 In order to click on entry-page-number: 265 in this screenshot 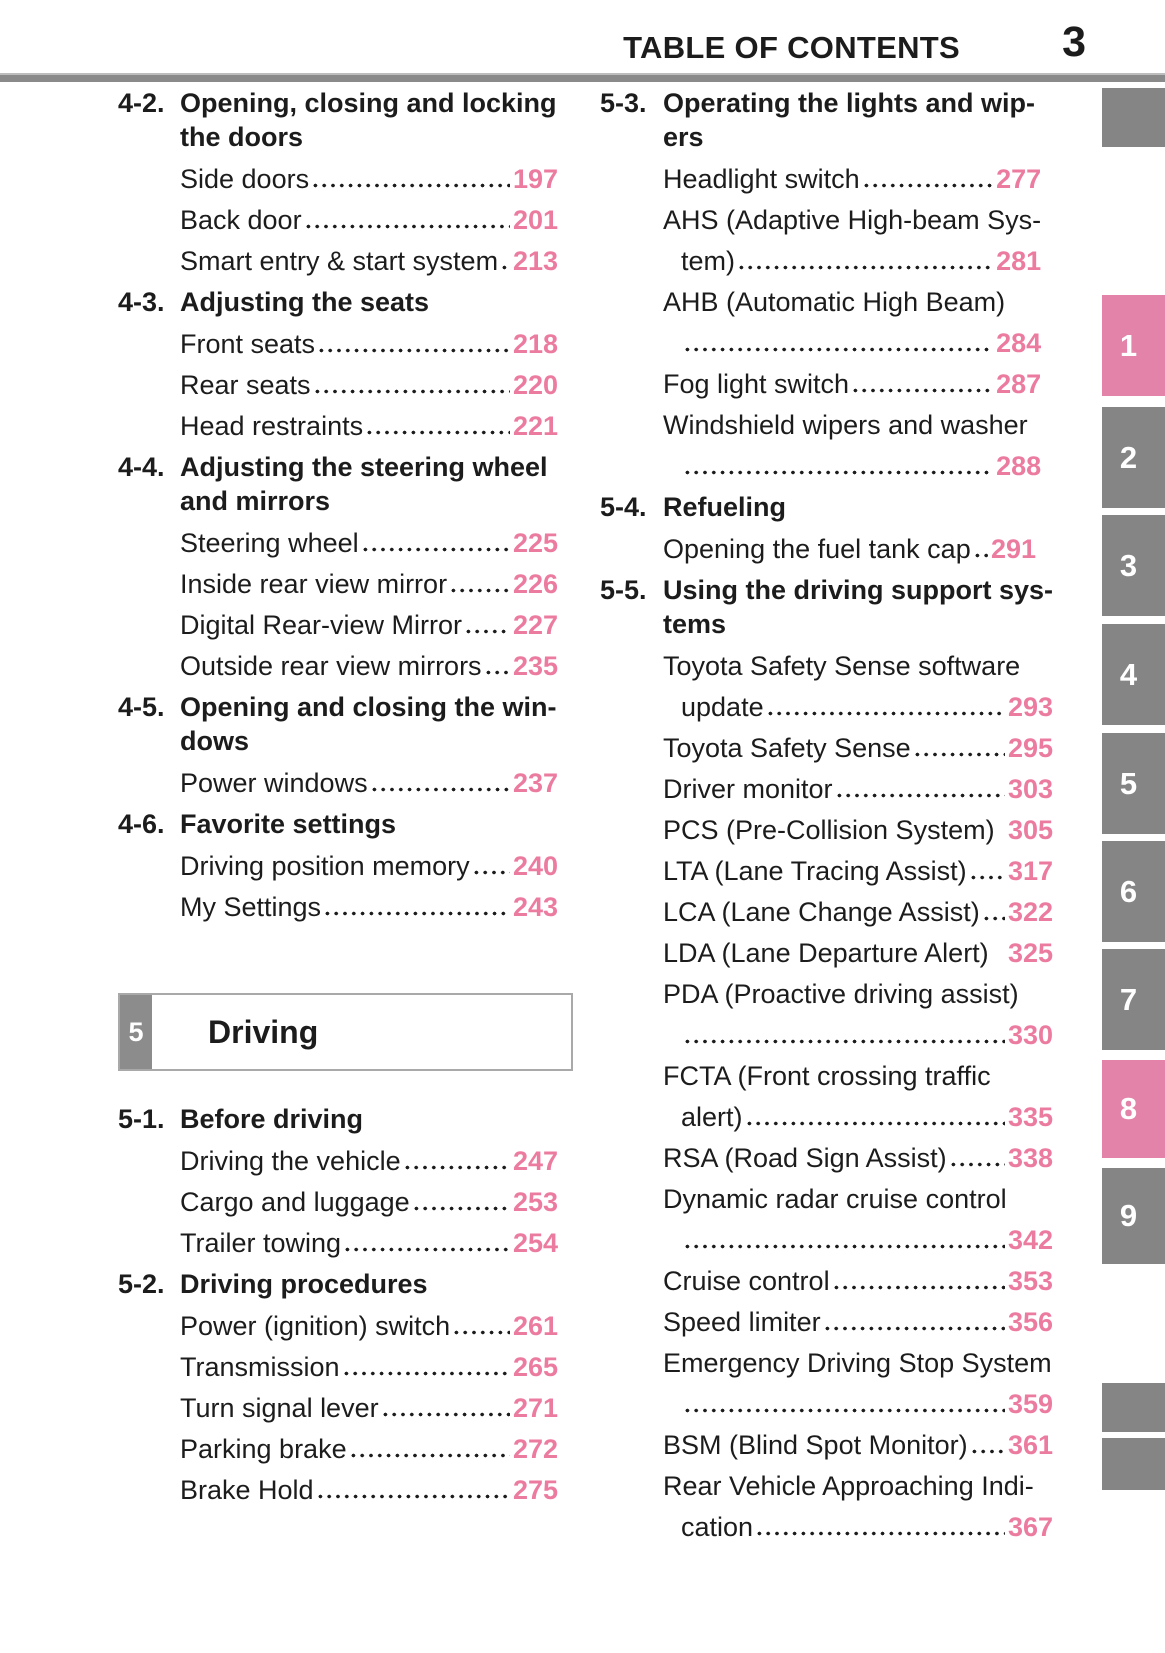, I will do `click(535, 1367)`.